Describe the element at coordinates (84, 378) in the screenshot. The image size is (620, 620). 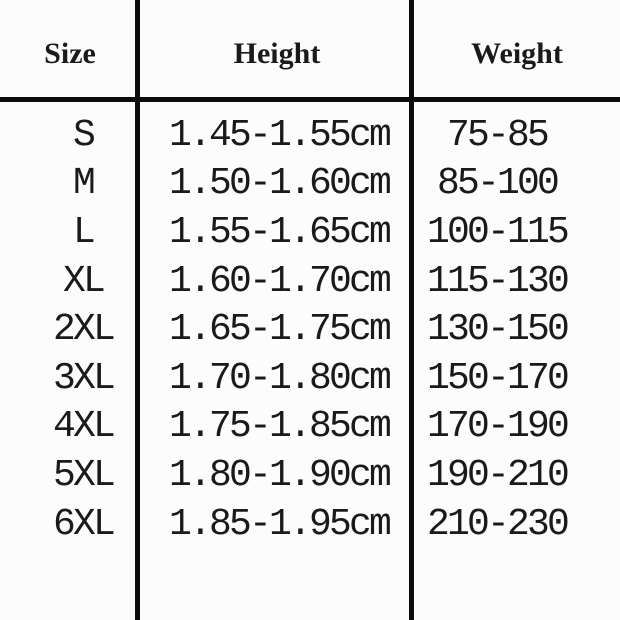
I see `size-cell: 3XL` at that location.